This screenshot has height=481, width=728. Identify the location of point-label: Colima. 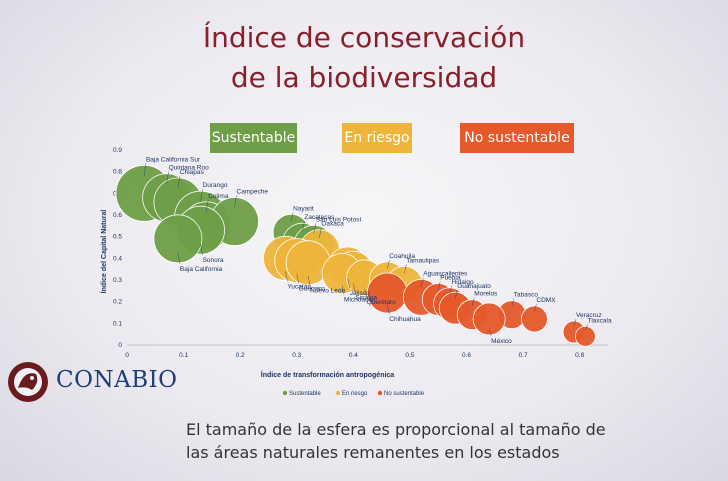
(218, 196).